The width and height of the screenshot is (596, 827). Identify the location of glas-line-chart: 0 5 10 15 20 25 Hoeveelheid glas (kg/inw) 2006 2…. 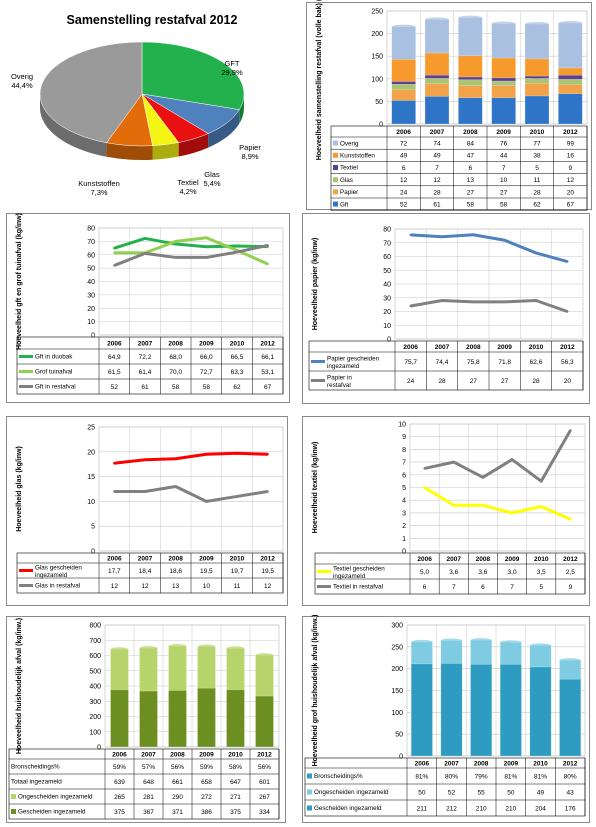
(150, 509).